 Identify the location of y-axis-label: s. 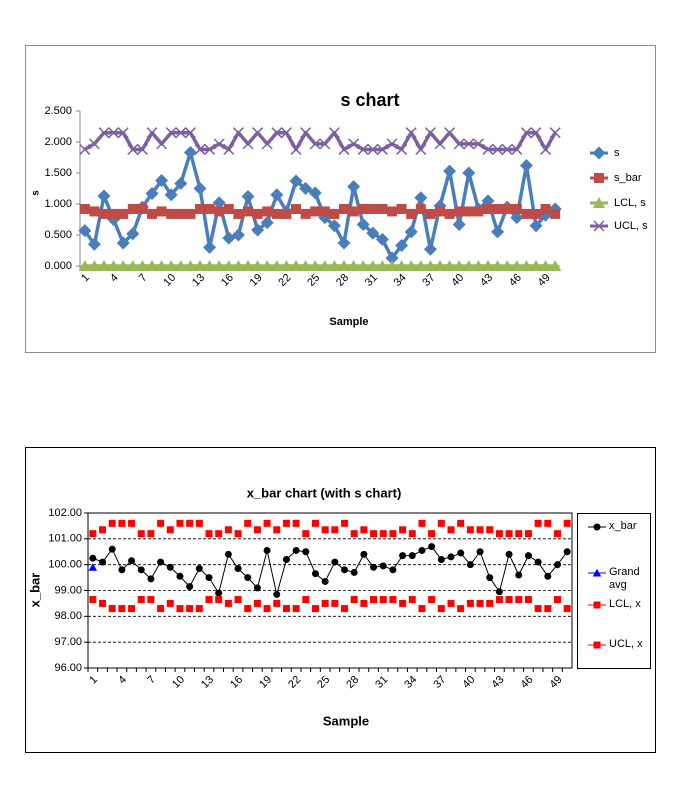
(36, 193).